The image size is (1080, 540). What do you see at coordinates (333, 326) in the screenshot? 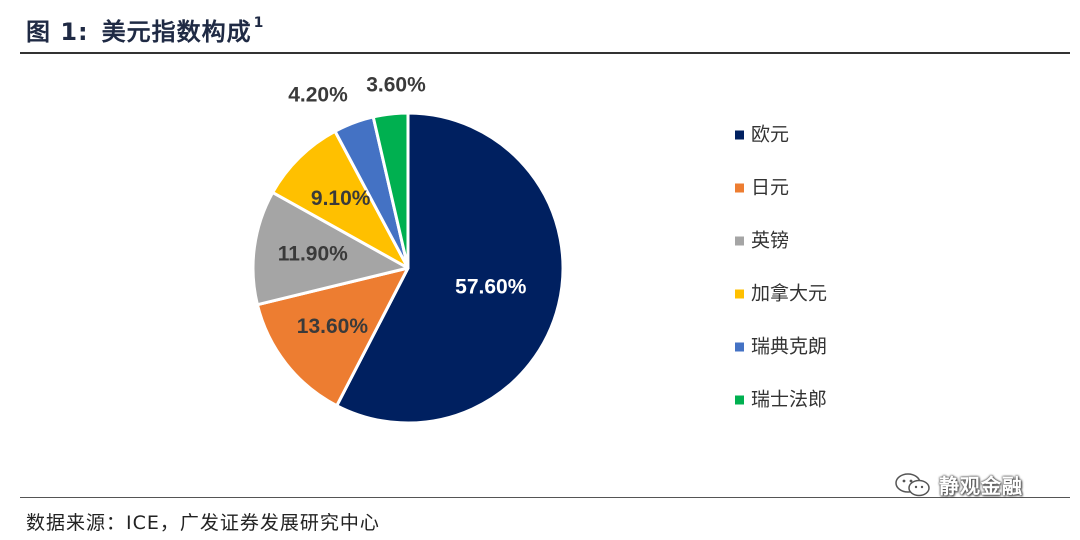
I see `data-label-2: 13.60%` at bounding box center [333, 326].